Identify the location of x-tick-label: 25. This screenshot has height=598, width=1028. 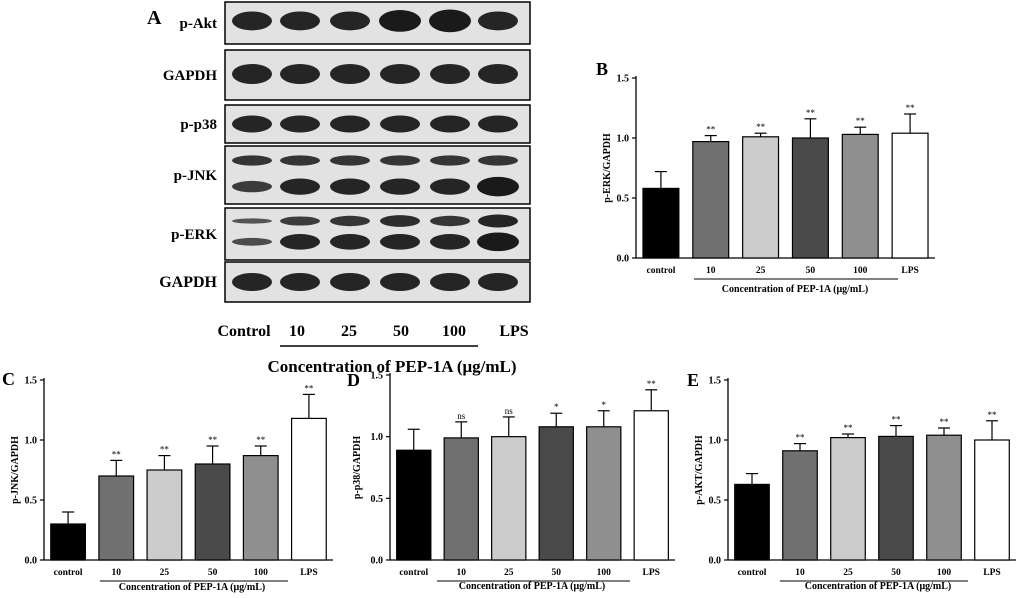
(165, 573).